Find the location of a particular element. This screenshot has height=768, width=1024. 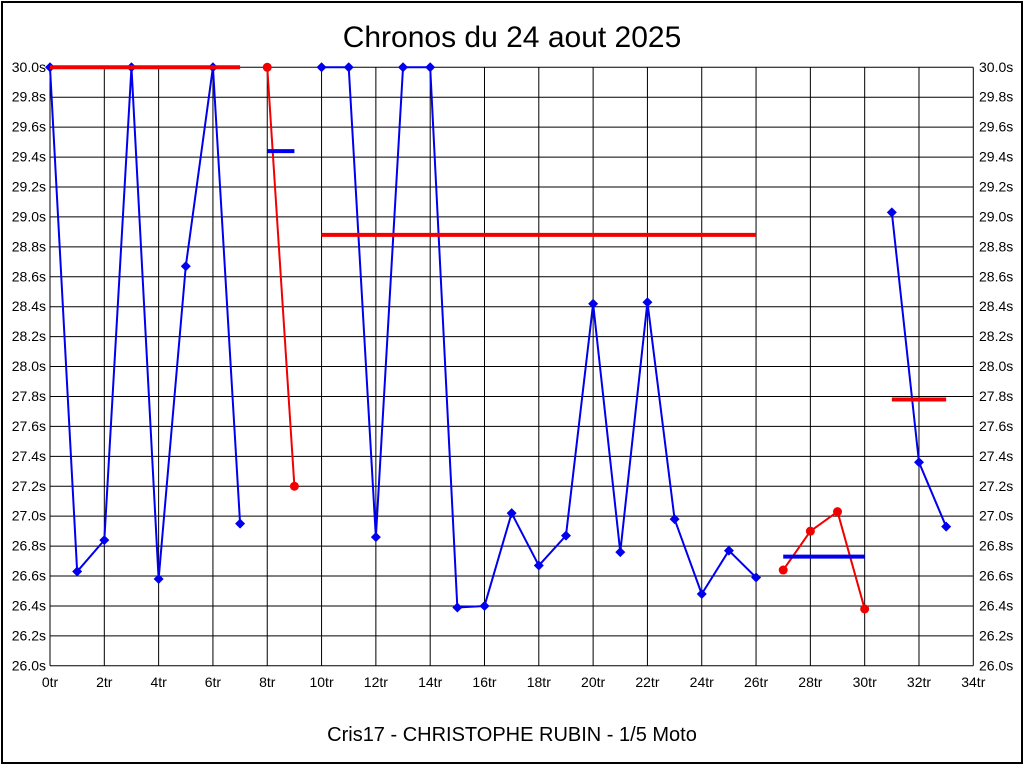

x-tick-label: 24tr is located at coordinates (702, 682).